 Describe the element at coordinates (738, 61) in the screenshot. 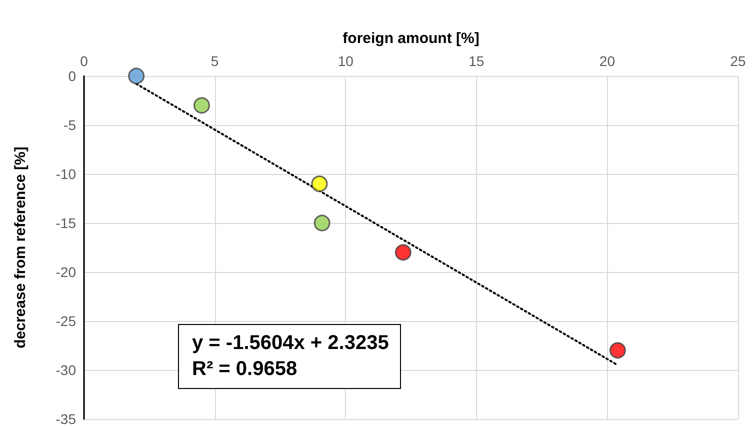

I see `x-tick-label: 25` at that location.